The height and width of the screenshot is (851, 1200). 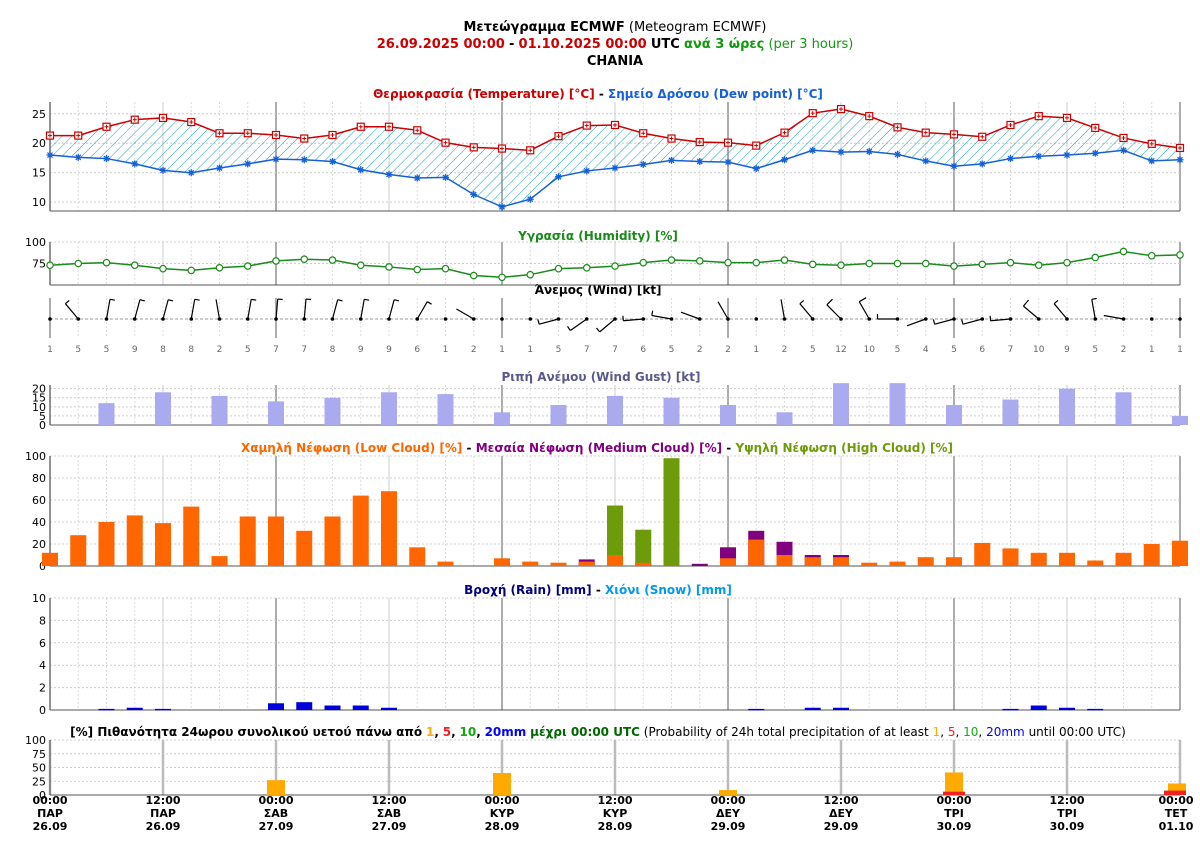 What do you see at coordinates (42, 710) in the screenshot?
I see `rain-ytick-label: 0` at bounding box center [42, 710].